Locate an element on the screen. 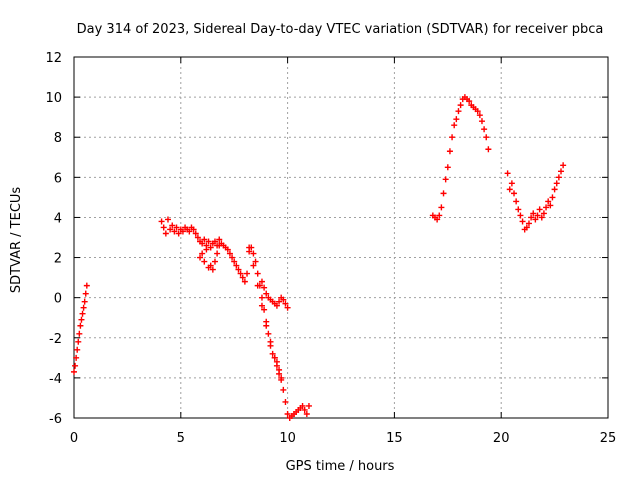  x-tick-label: 5 is located at coordinates (181, 438).